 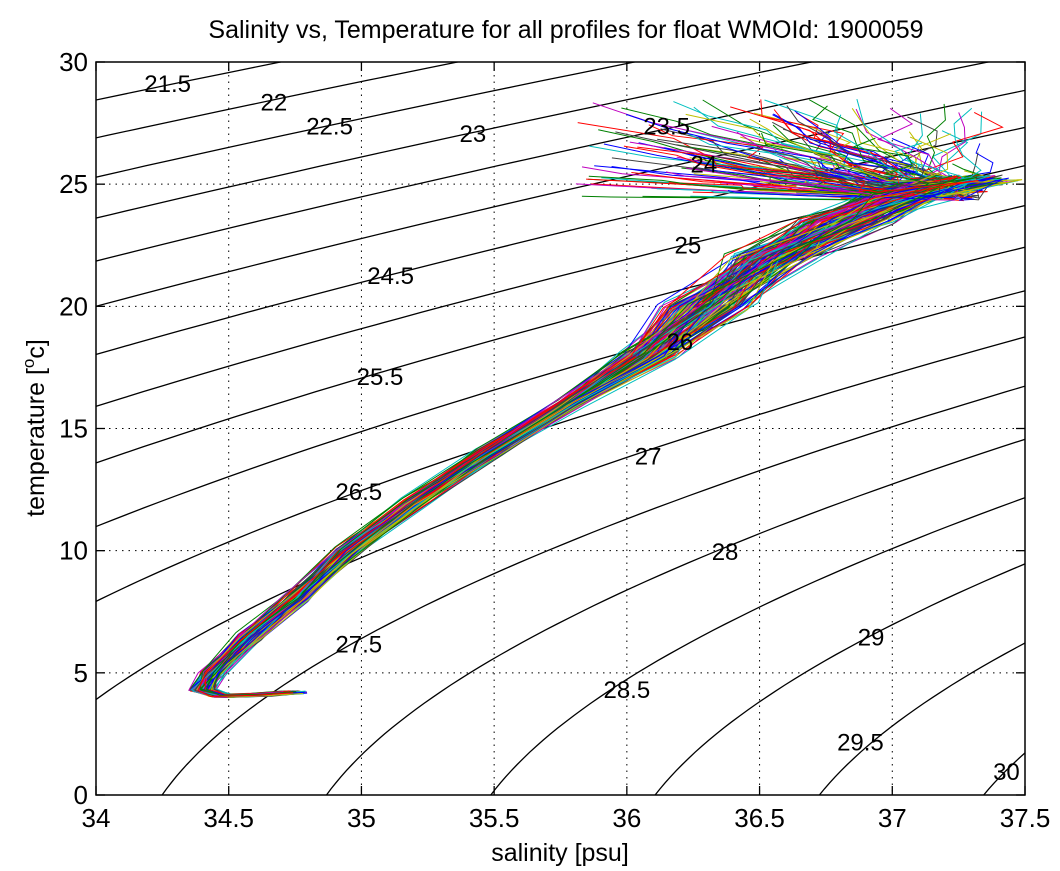 What do you see at coordinates (759, 818) in the screenshot?
I see `x-tick-label: 36.5` at bounding box center [759, 818].